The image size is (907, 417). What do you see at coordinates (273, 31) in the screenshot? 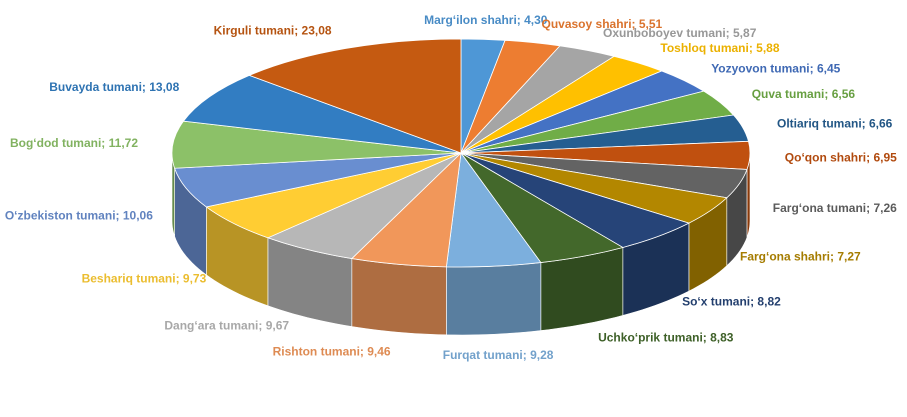
I see `data-label: Kirguli tumani; 23,08` at bounding box center [273, 31].